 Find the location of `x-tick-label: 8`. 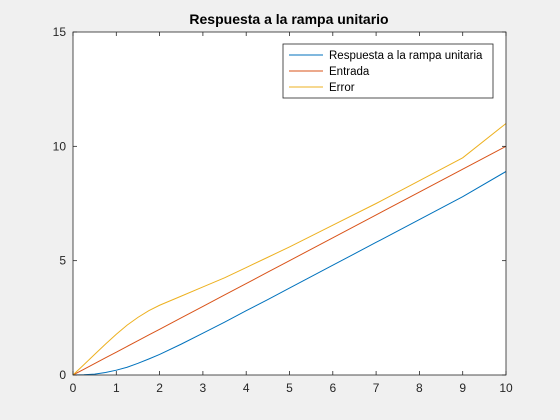

x-tick-label: 8 is located at coordinates (419, 388).